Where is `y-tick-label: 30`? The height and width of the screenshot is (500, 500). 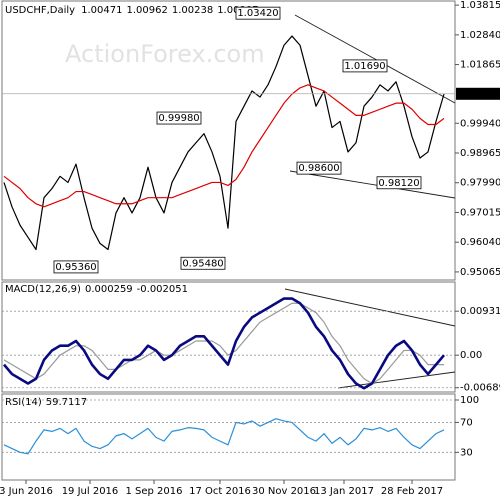
y-tick-label: 30 is located at coordinates (466, 452).